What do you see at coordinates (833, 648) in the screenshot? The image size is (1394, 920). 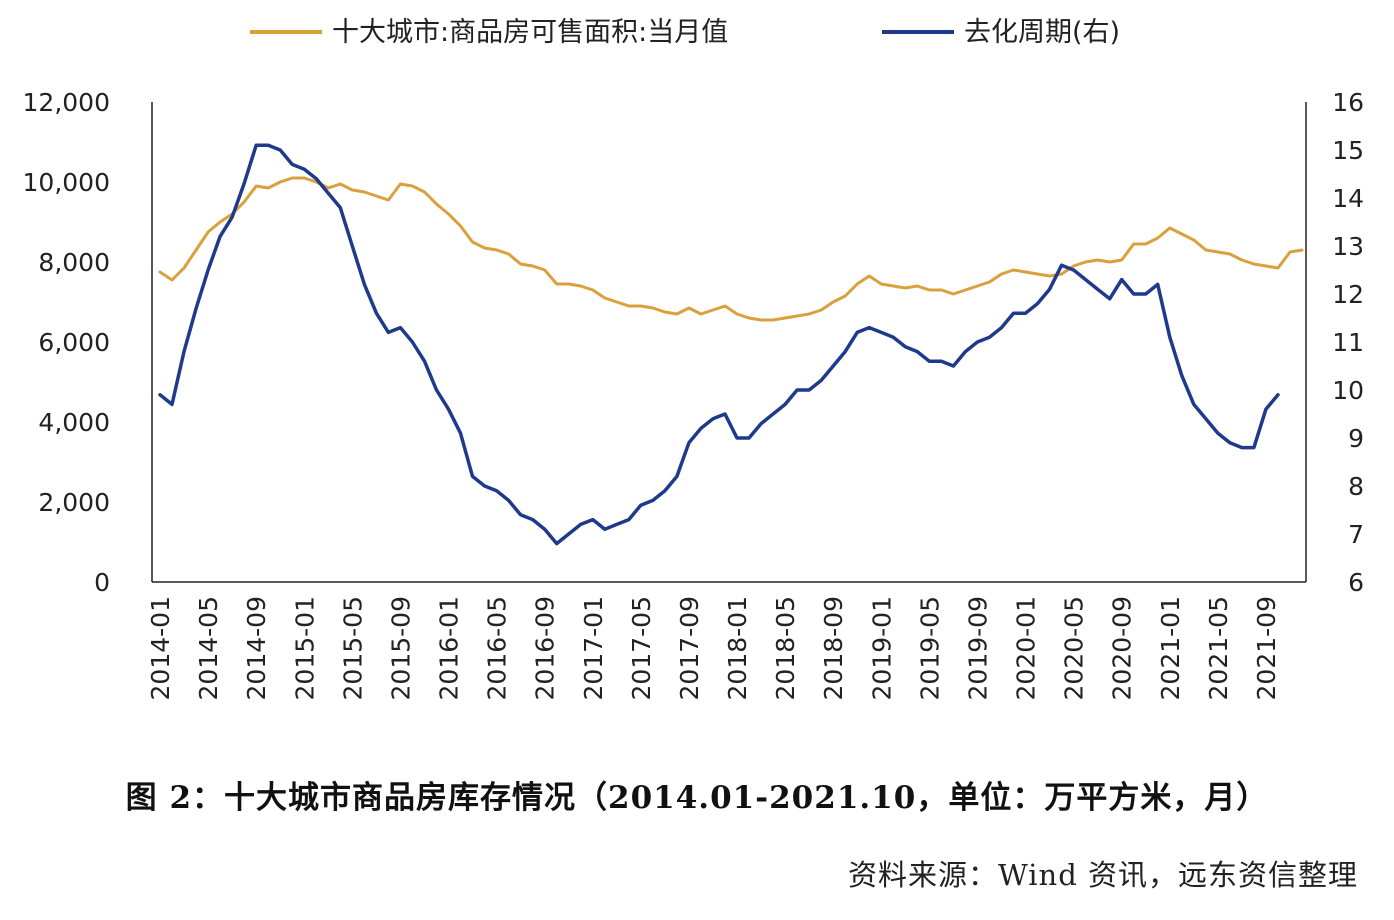 I see `x-tick-label: 2018-09` at bounding box center [833, 648].